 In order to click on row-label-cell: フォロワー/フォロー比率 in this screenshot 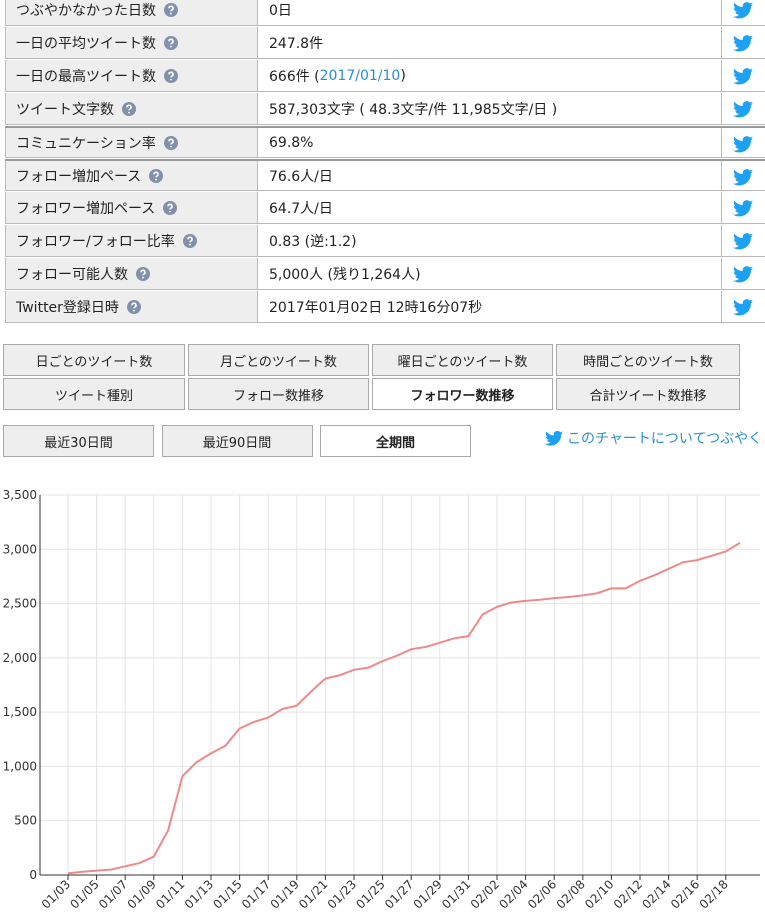, I will do `click(131, 240)`.